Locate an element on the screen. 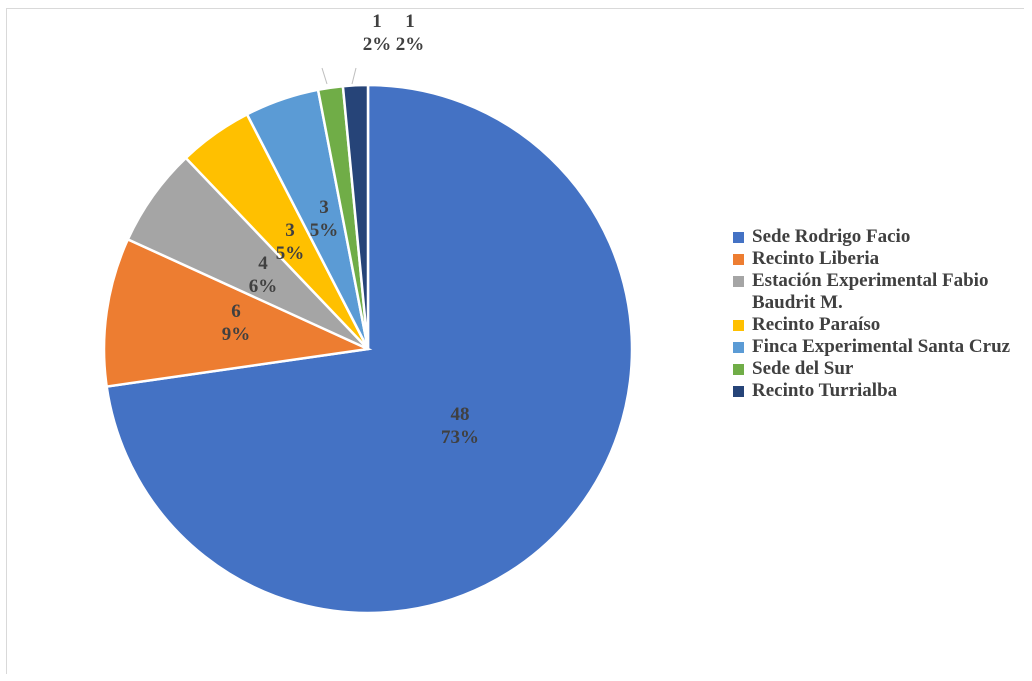  data-label-value: 48 is located at coordinates (460, 414).